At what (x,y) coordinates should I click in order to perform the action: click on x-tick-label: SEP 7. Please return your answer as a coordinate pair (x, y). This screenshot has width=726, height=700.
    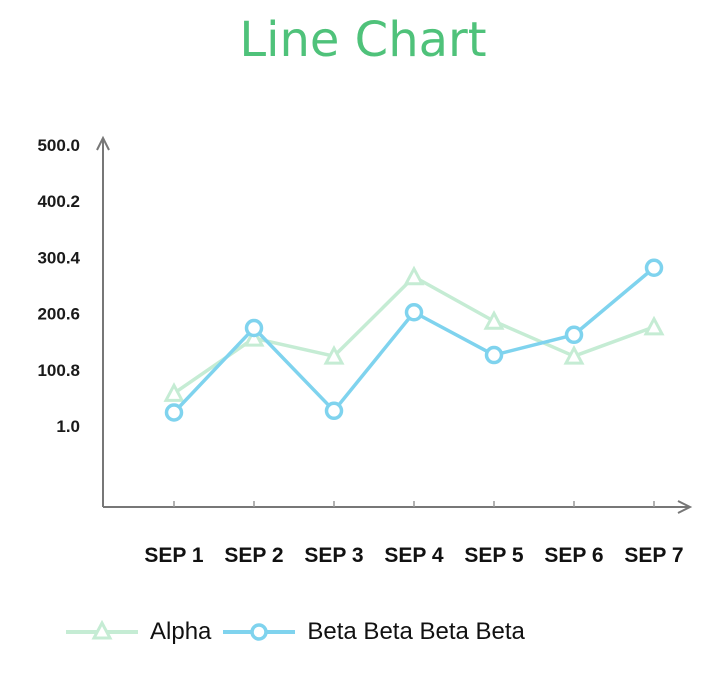
    Looking at the image, I should click on (653, 555).